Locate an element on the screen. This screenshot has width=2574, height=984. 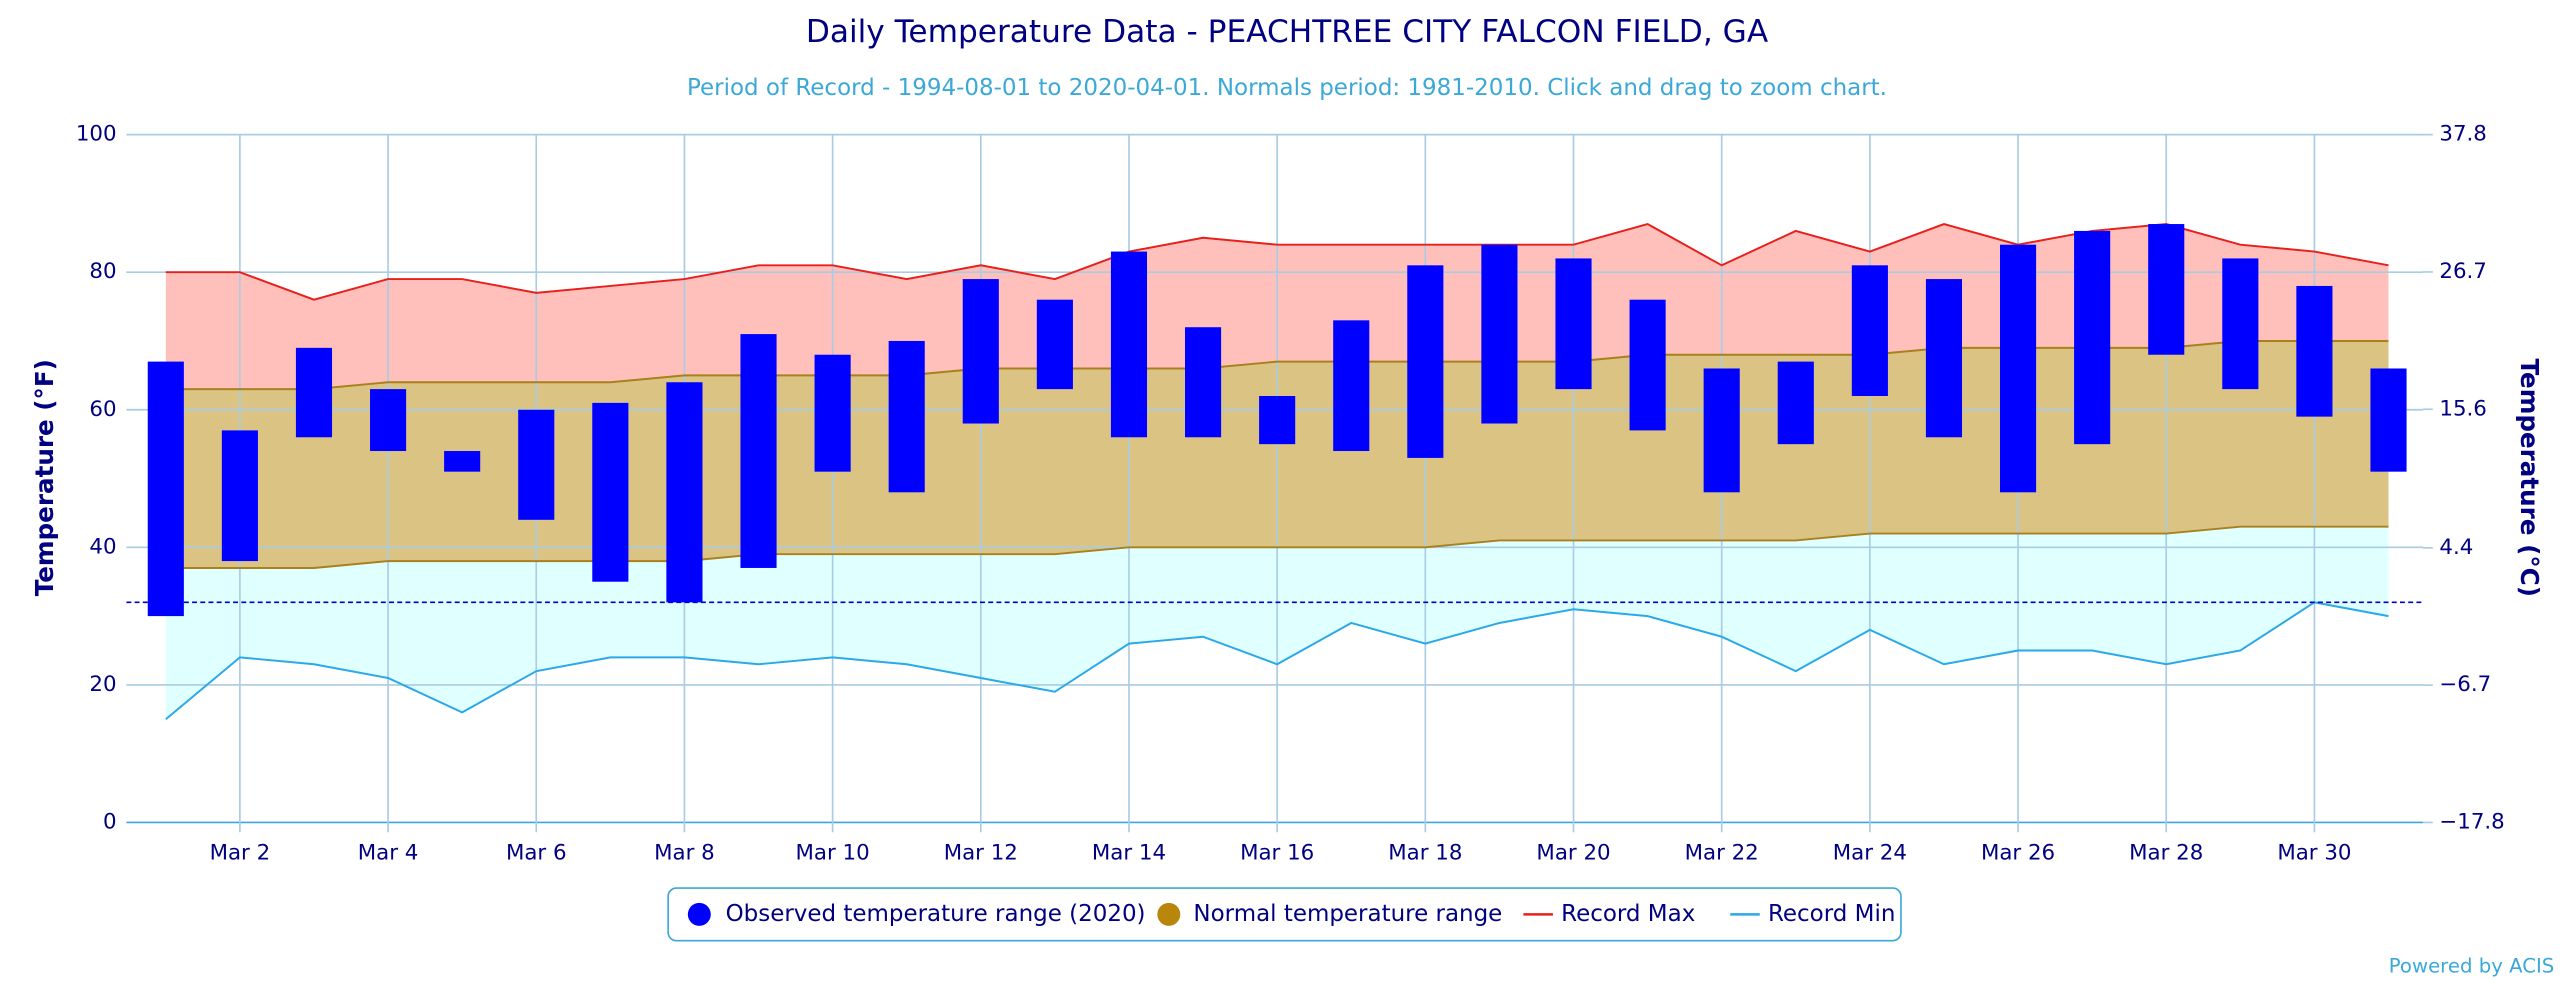
x-tick-label: Mar 28 is located at coordinates (2166, 853).